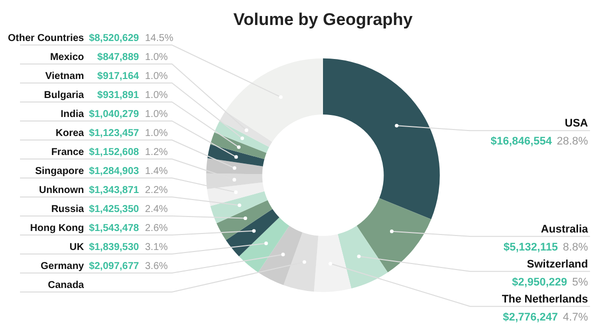  I want to click on data-label: $2,776,247 4.7%, so click(545, 317).